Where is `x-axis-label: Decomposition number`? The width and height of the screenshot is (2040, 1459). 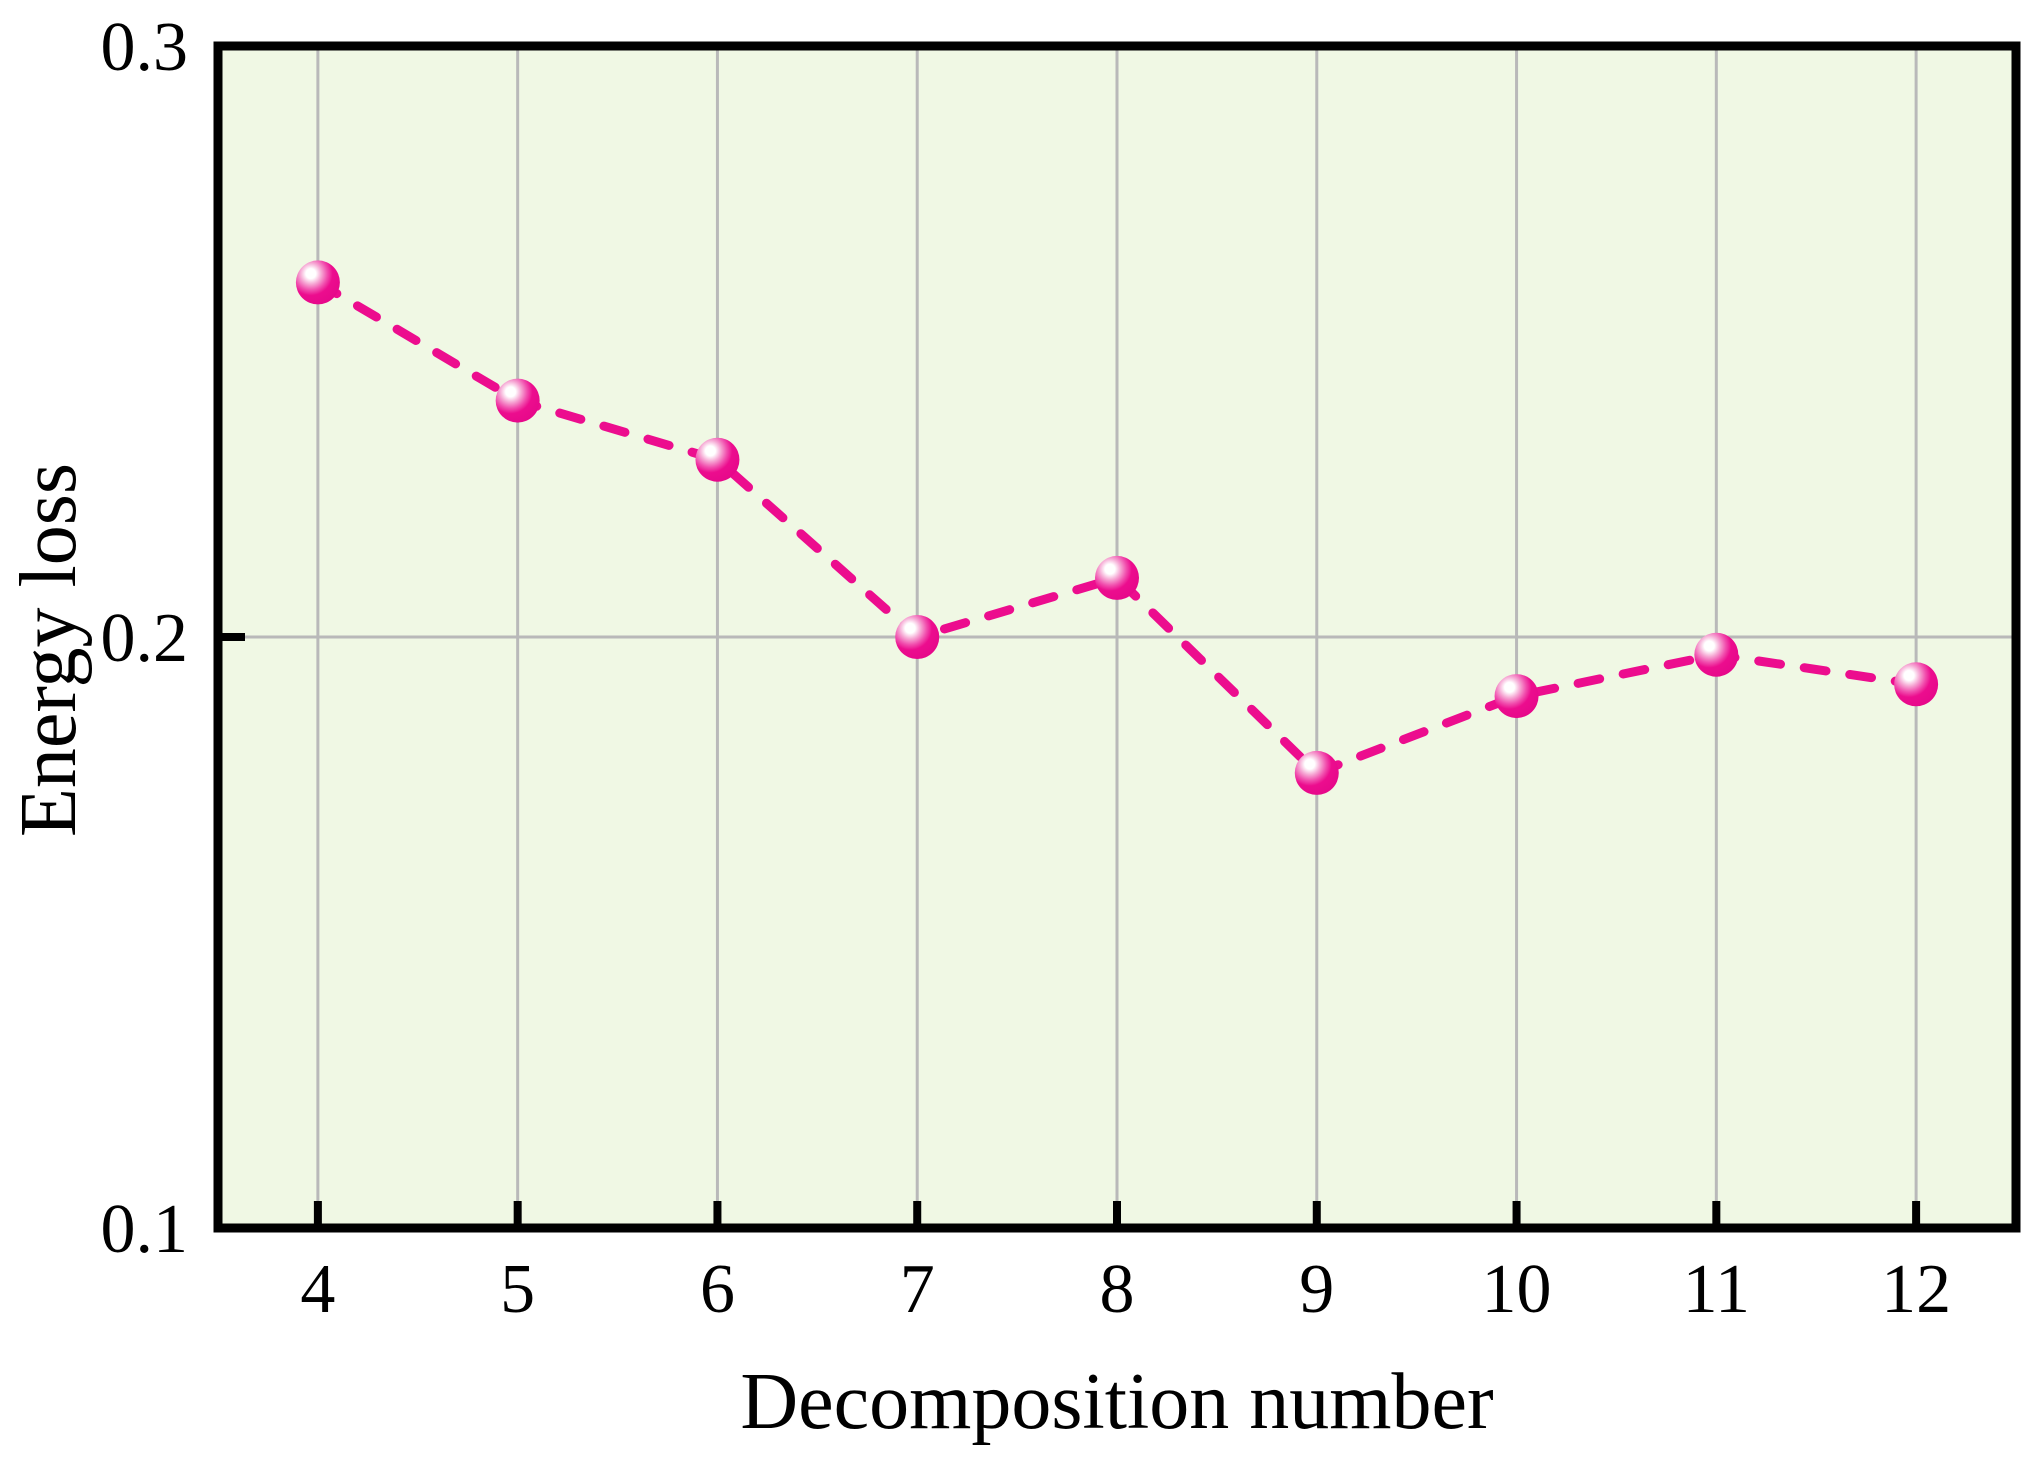
x-axis-label: Decomposition number is located at coordinates (1116, 1402).